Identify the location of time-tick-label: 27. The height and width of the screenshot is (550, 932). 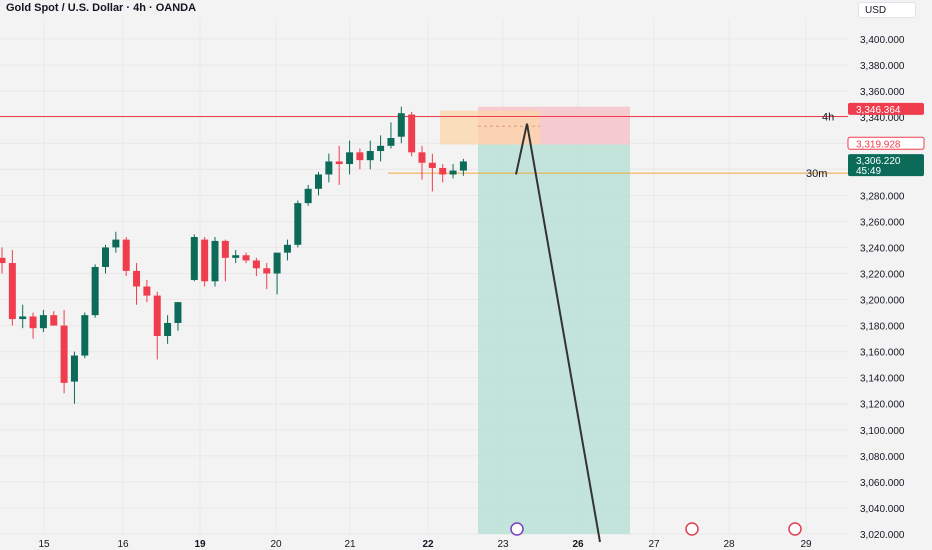
(654, 544).